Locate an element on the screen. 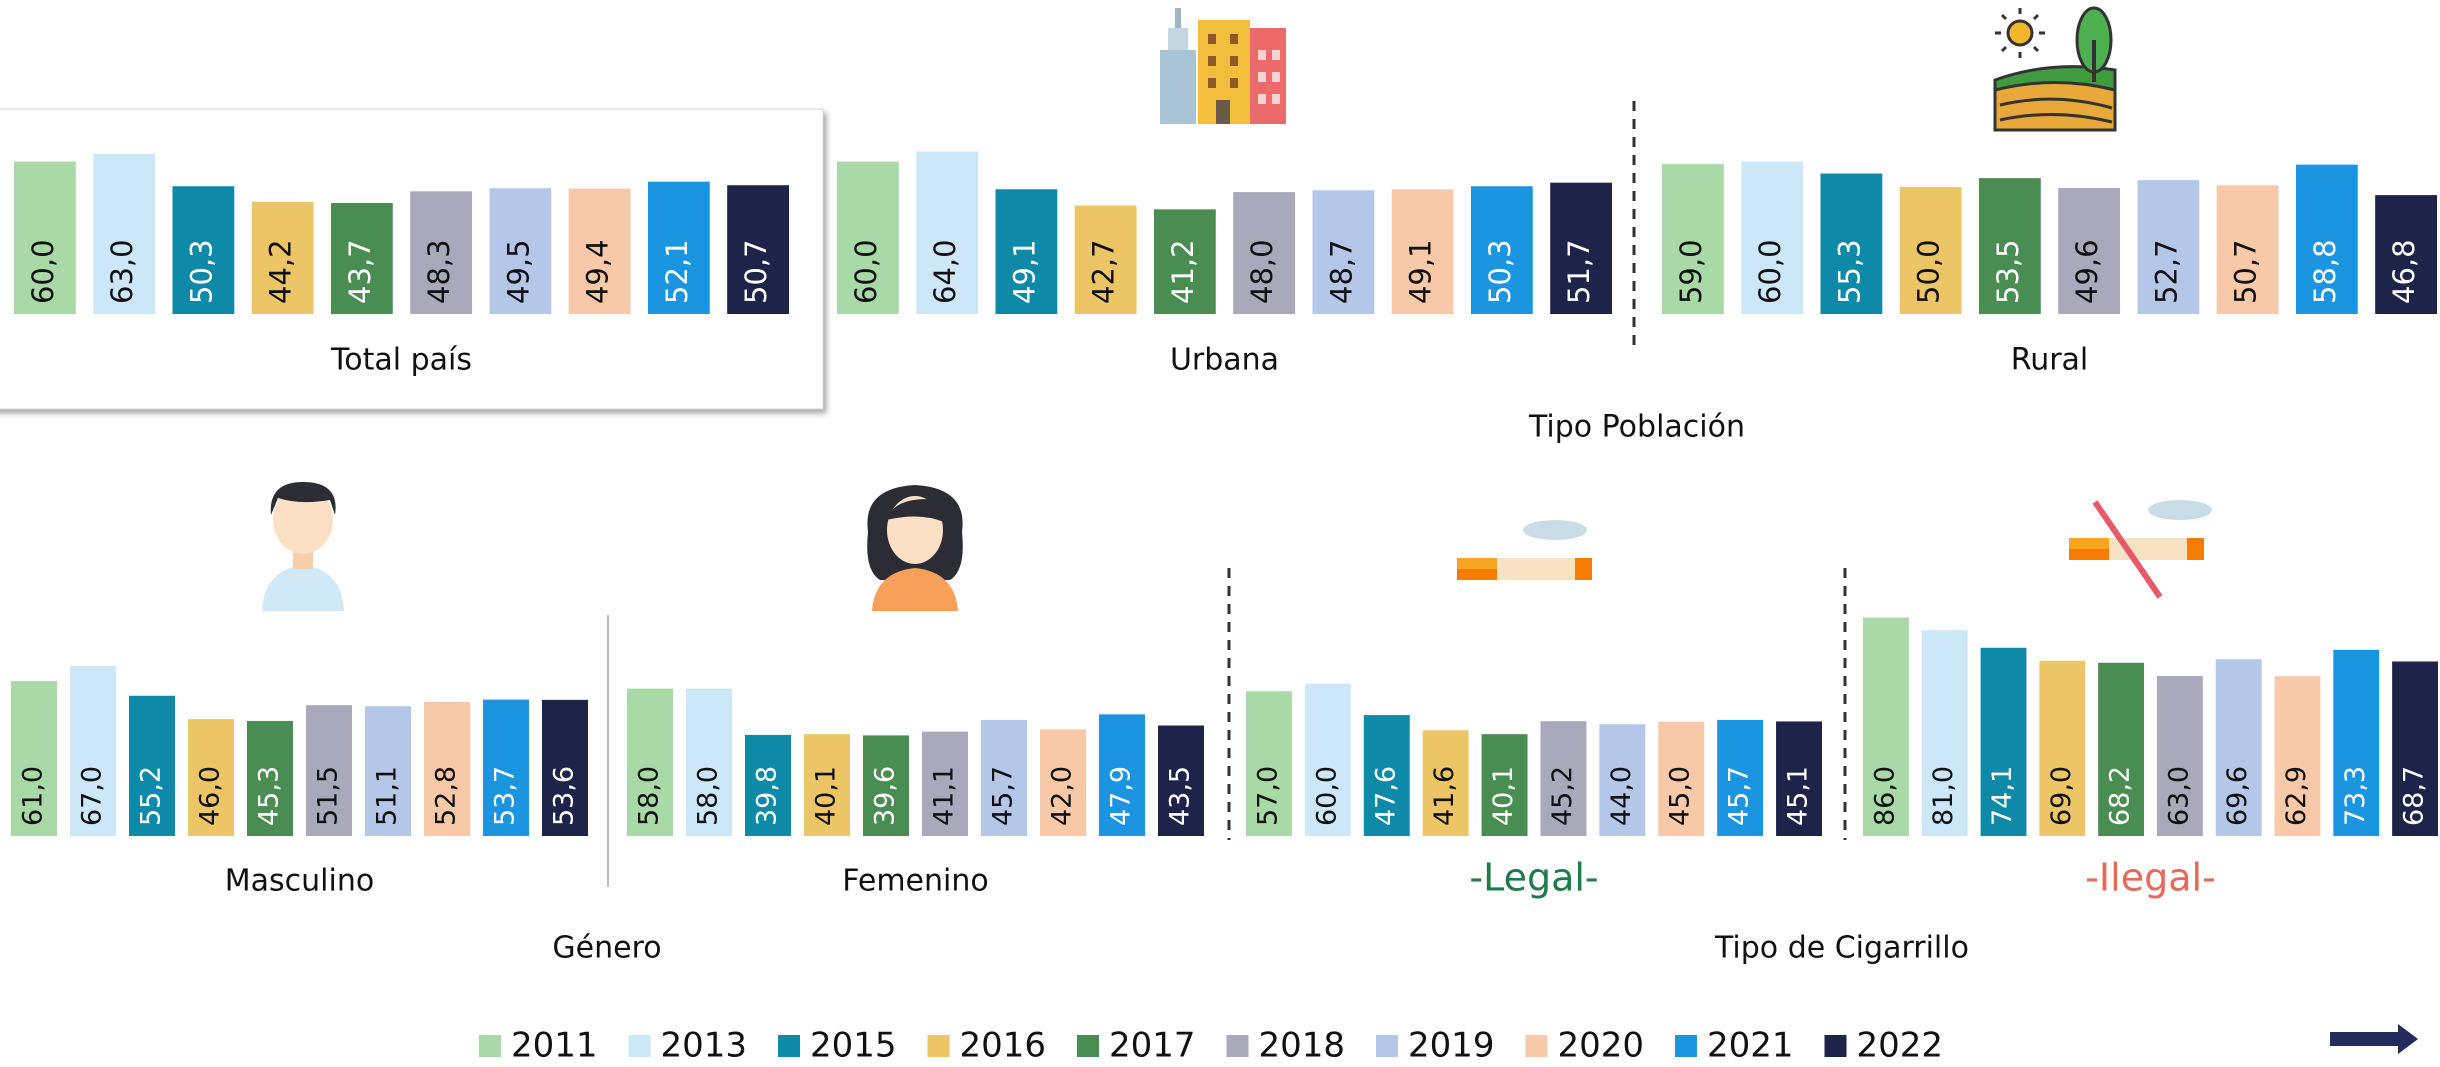  value-label: 45,0 is located at coordinates (1680, 796).